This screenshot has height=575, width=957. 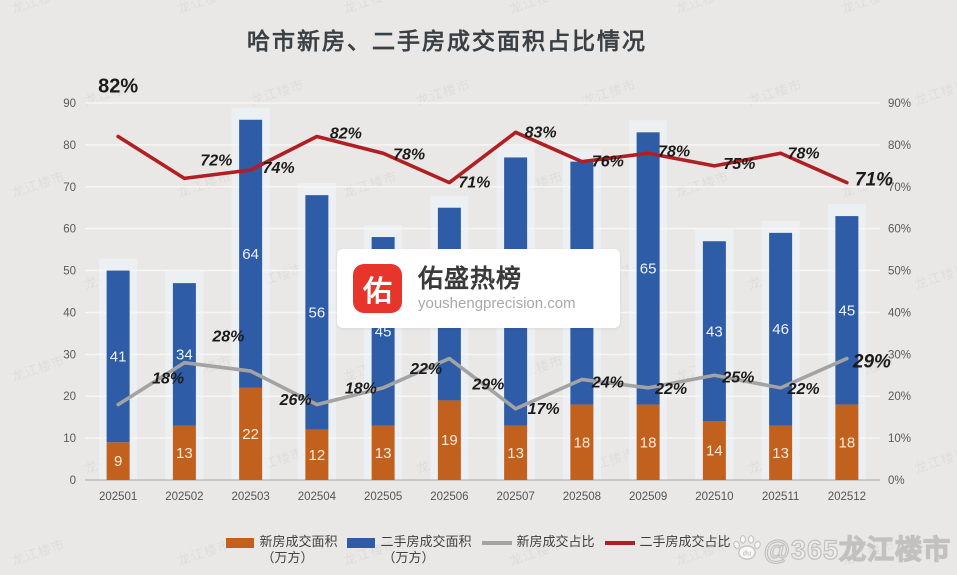 I want to click on left-axis-tick-label: 20, so click(x=69, y=397).